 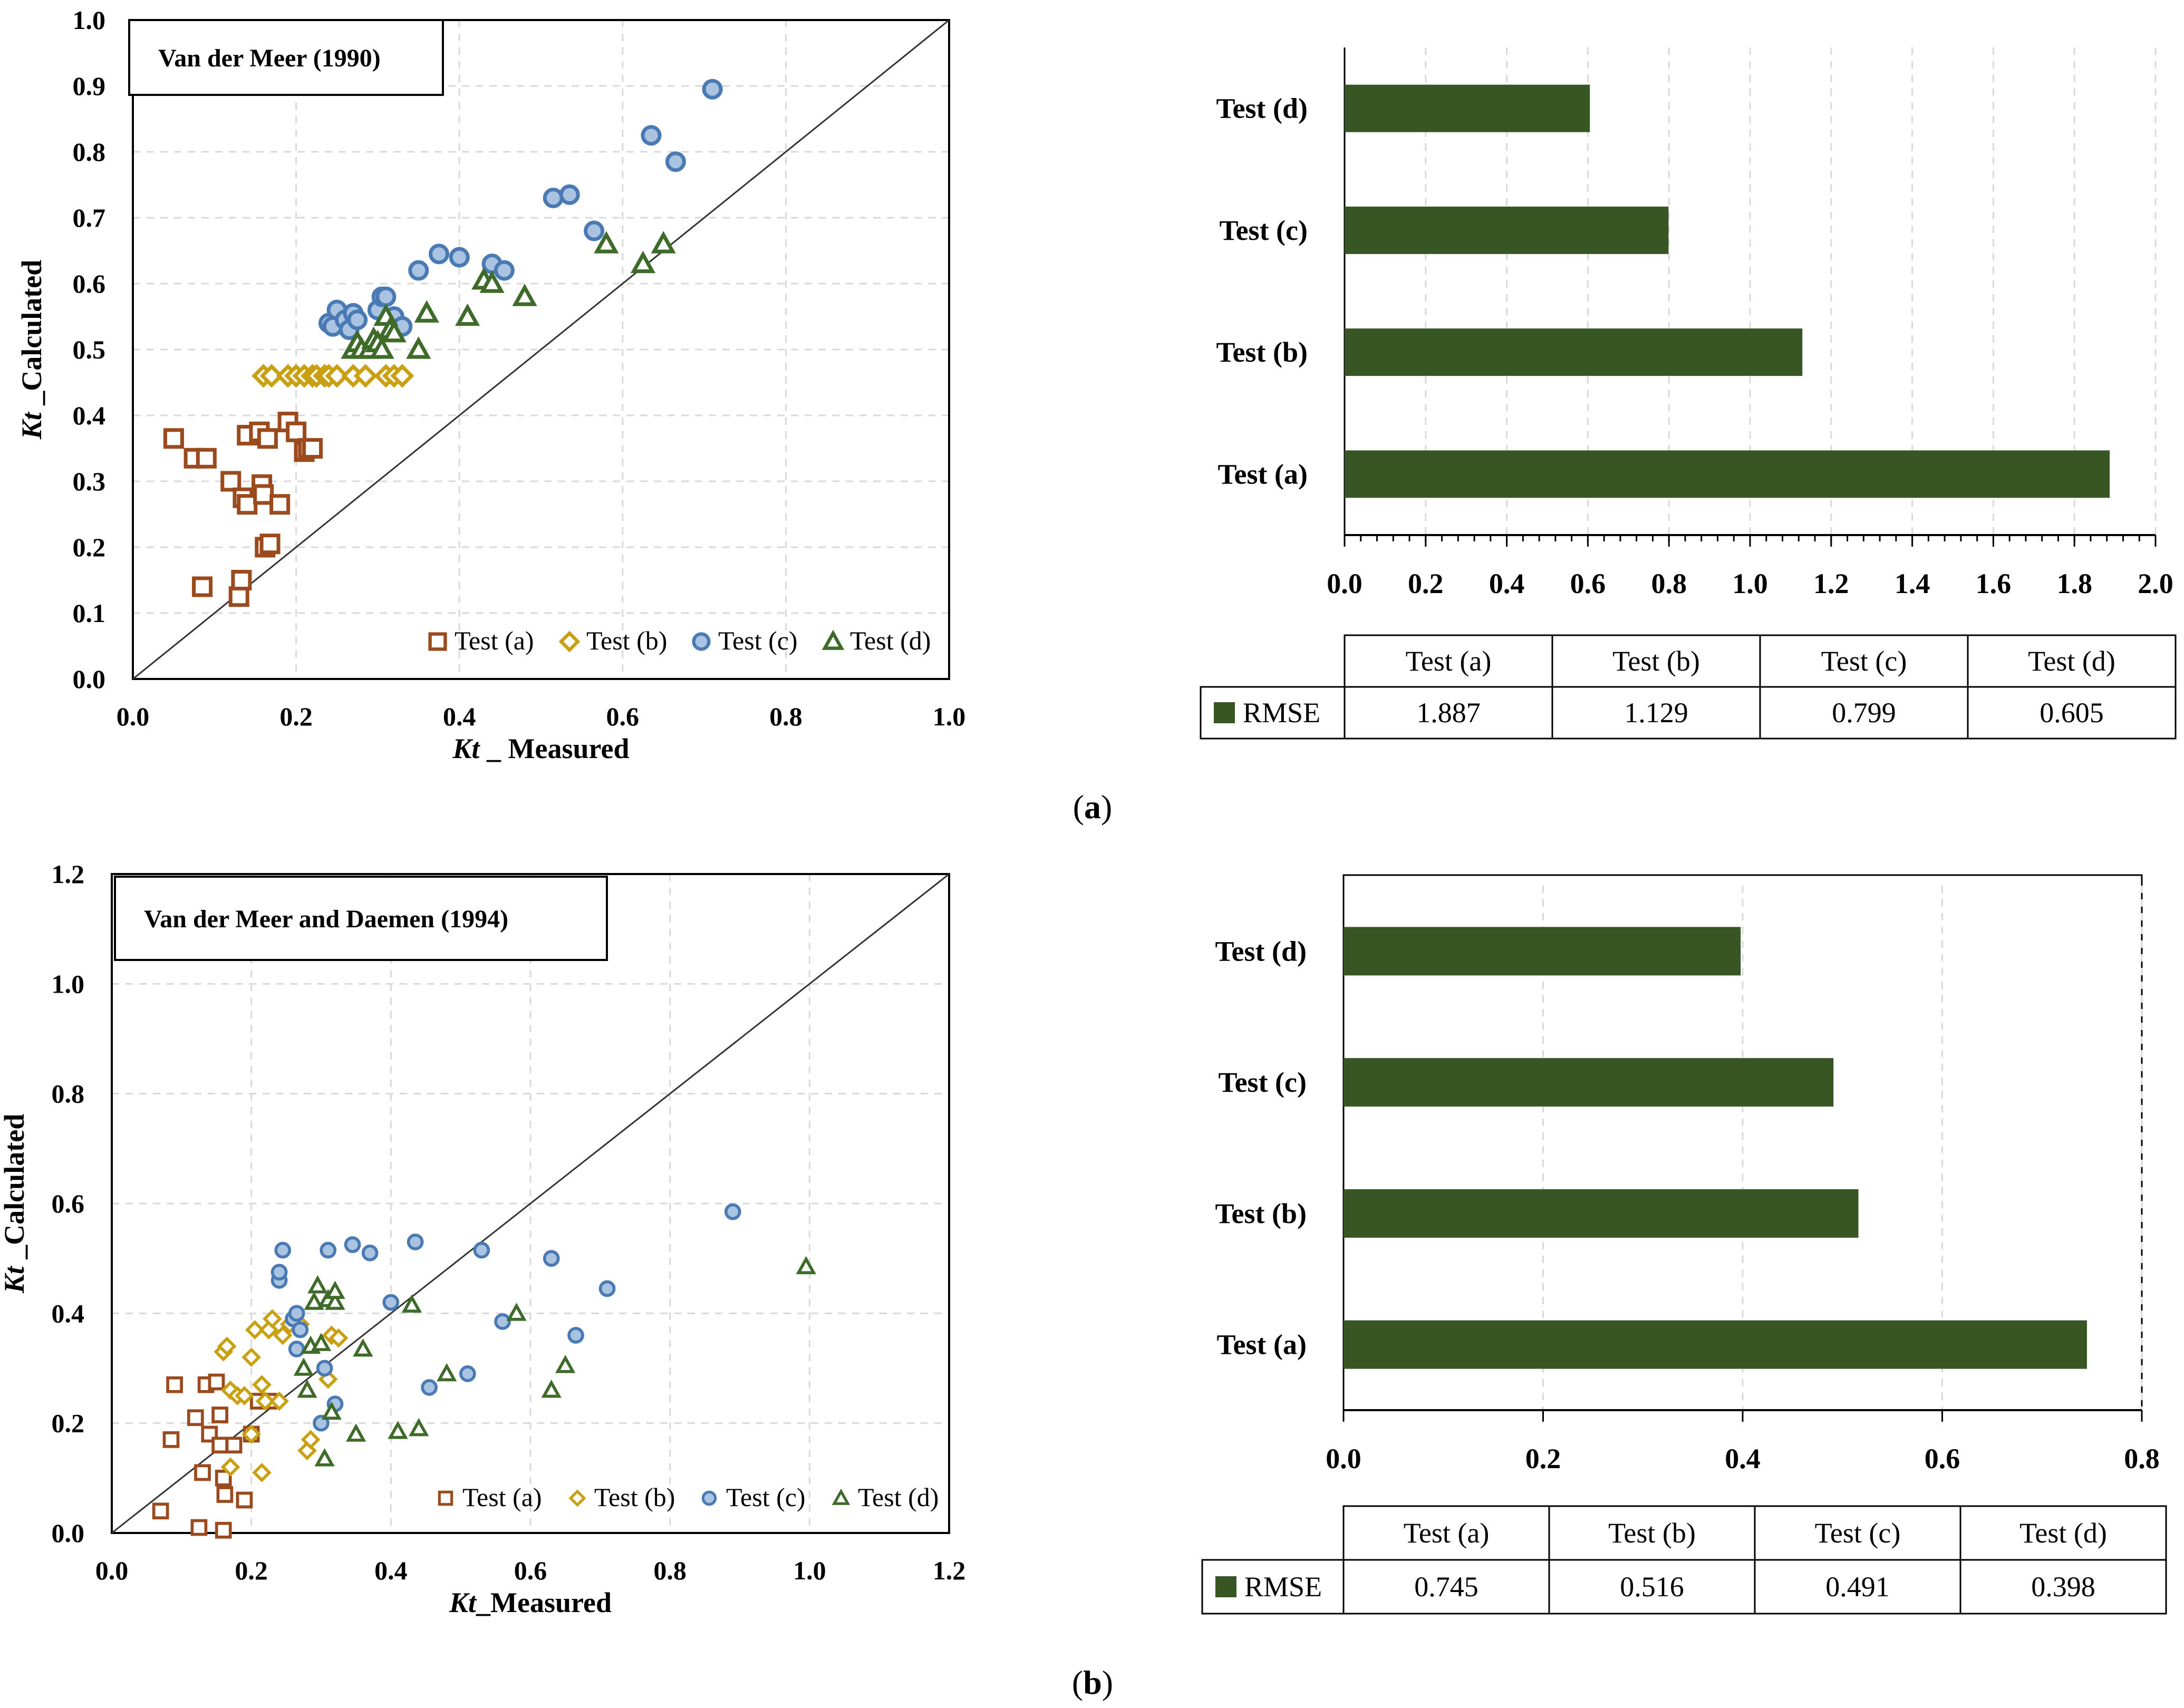 I want to click on table-value-cell: 0.398, so click(x=2063, y=1587).